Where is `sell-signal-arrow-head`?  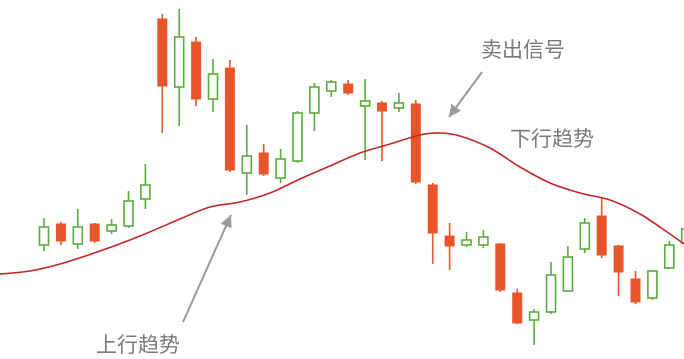
sell-signal-arrow-head is located at coordinates (455, 110).